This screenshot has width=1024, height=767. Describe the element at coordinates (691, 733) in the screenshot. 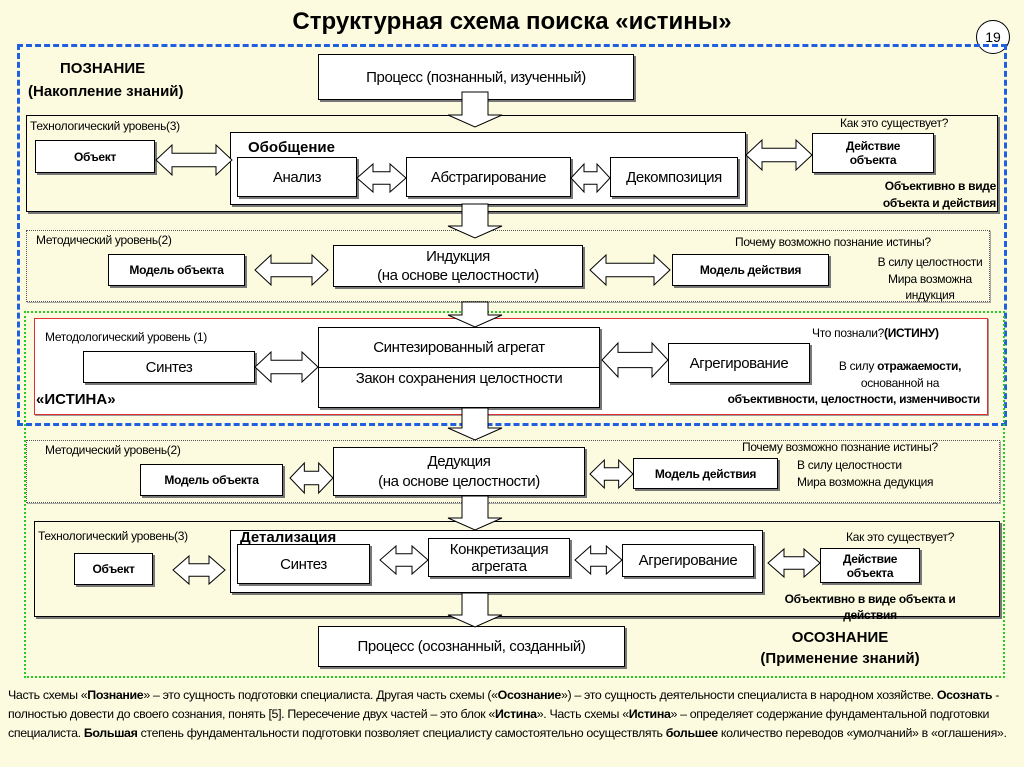

I see `paragraph-segment: большее` at that location.